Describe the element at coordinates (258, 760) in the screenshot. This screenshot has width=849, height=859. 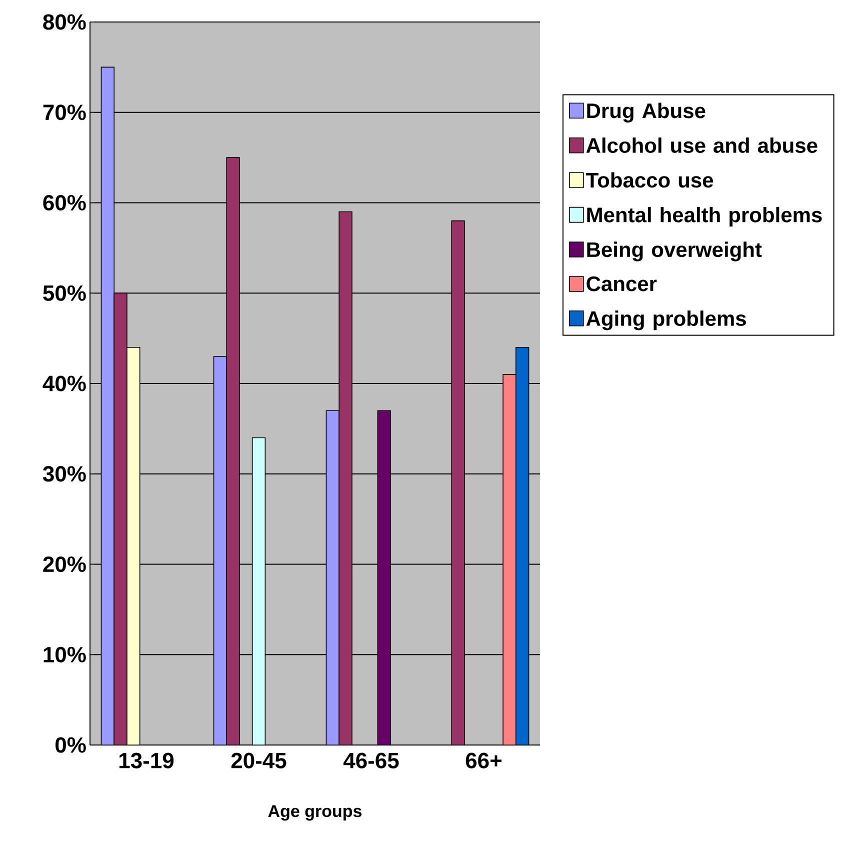
I see `x-tick-label: 20-45` at that location.